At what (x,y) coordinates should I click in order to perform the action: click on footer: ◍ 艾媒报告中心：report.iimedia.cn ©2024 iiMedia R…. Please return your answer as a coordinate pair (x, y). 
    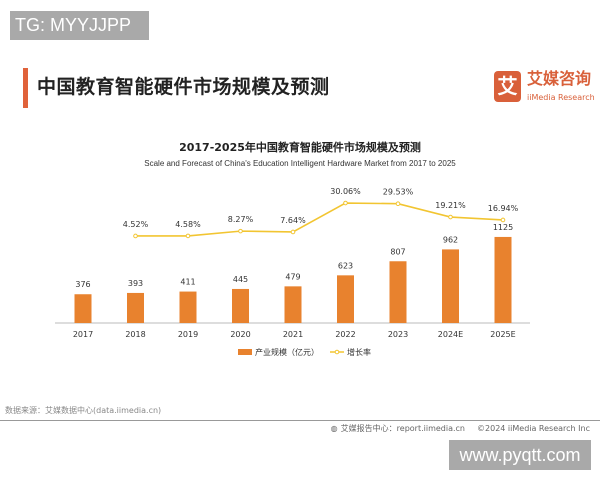
    Looking at the image, I should click on (454, 429).